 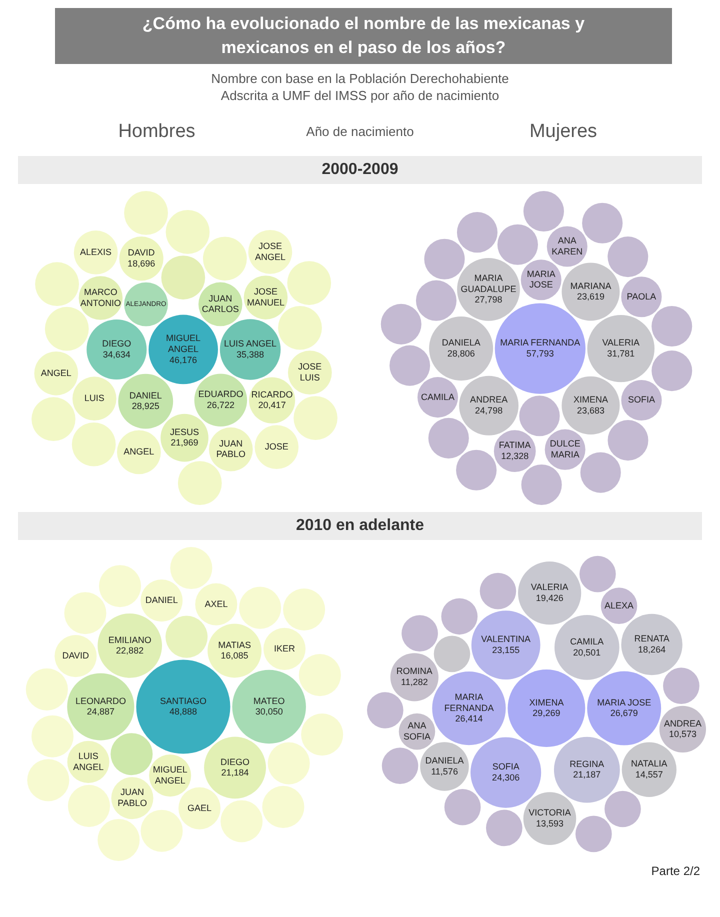 What do you see at coordinates (590, 285) in the screenshot?
I see `category-label: MARIANA` at bounding box center [590, 285].